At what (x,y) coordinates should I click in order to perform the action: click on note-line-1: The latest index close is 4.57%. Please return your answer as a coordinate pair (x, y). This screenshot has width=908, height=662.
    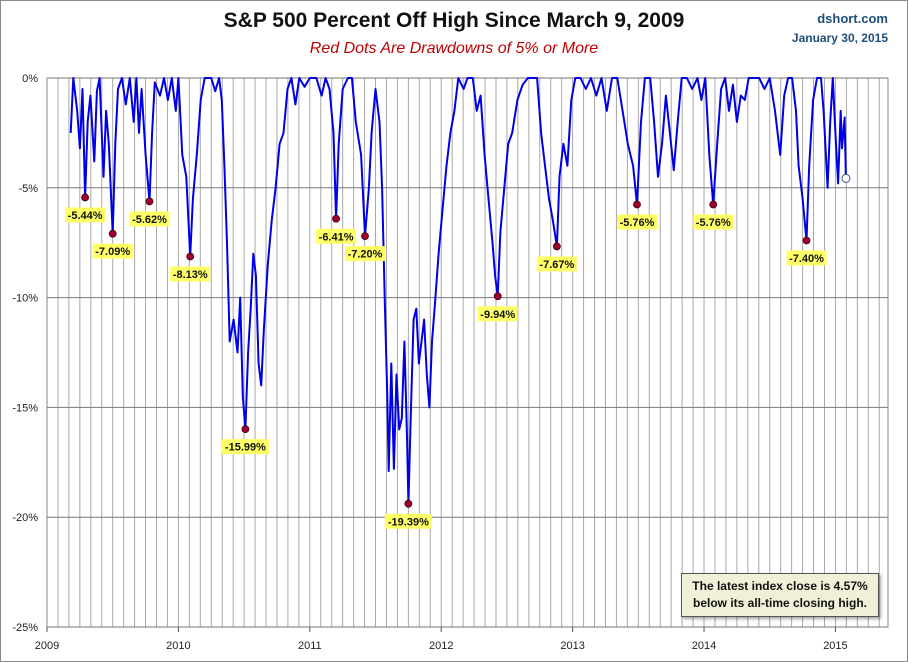
    Looking at the image, I should click on (780, 586).